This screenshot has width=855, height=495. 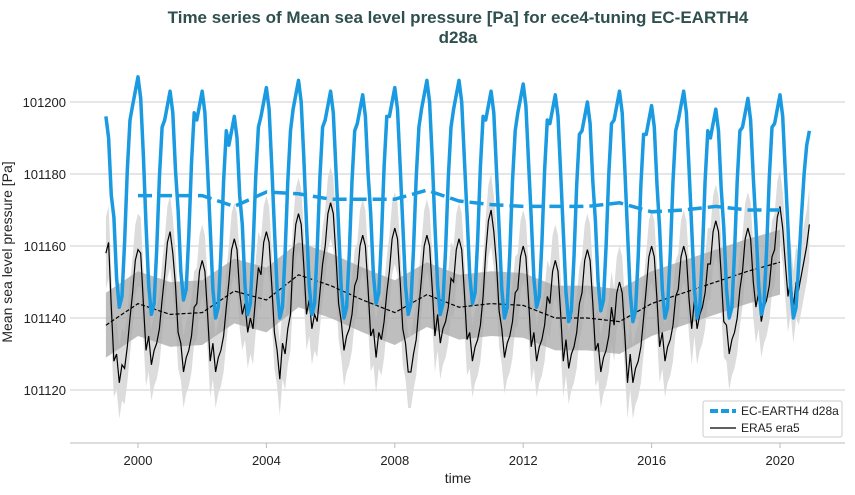 I want to click on chart-title-line-2: d28a, so click(x=458, y=37).